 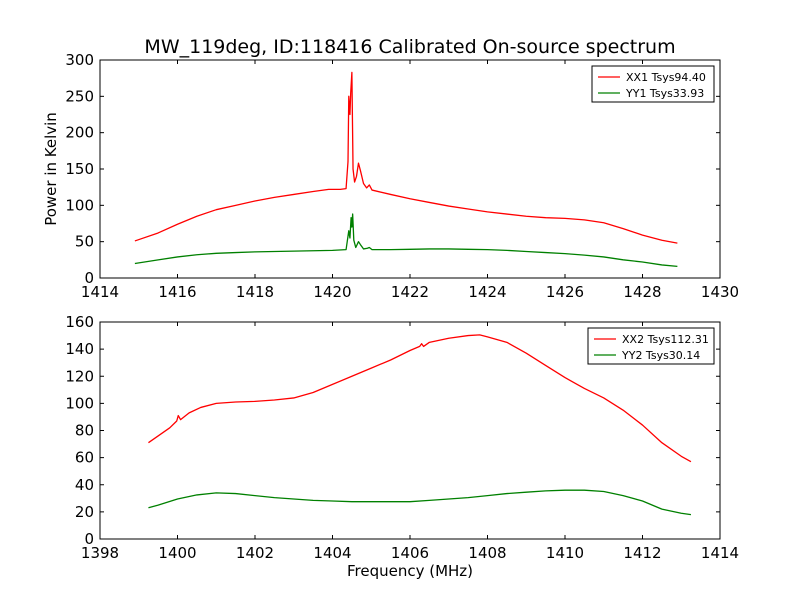 I want to click on y-tick-label: 20, so click(x=84, y=512).